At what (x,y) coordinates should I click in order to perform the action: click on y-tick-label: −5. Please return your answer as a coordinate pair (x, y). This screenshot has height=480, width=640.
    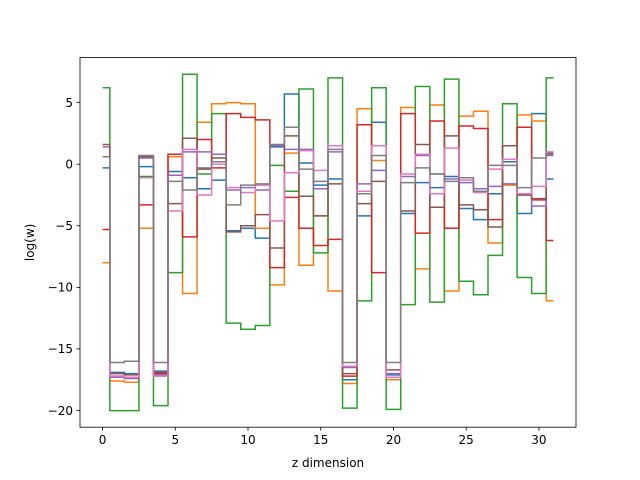
    Looking at the image, I should click on (64, 226).